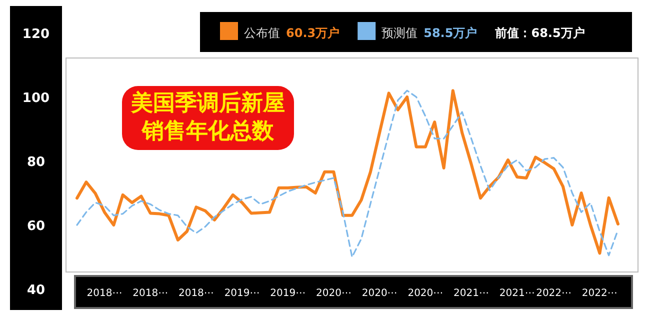 Image resolution: width=653 pixels, height=325 pixels. I want to click on annotation: 60.3万户, so click(313, 33).